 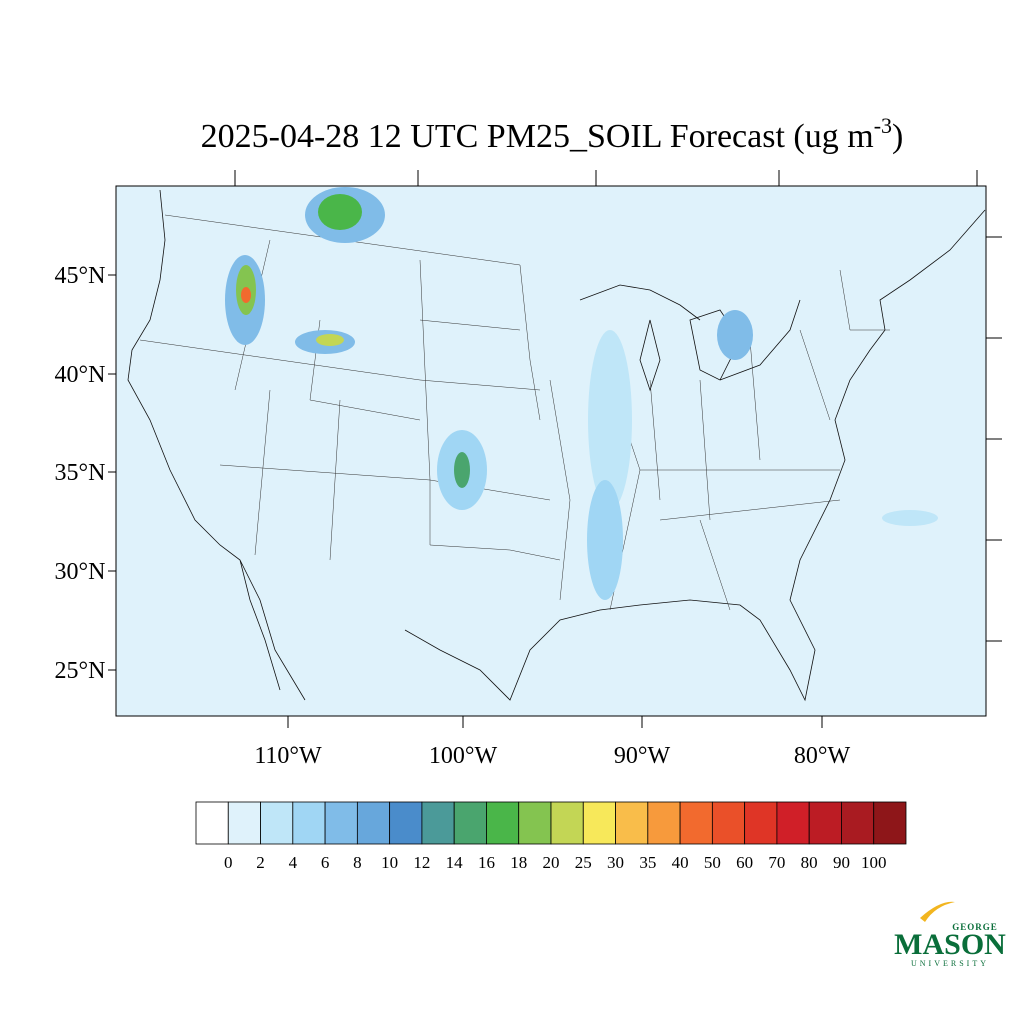 I want to click on lon-label: 80°W, so click(x=822, y=756).